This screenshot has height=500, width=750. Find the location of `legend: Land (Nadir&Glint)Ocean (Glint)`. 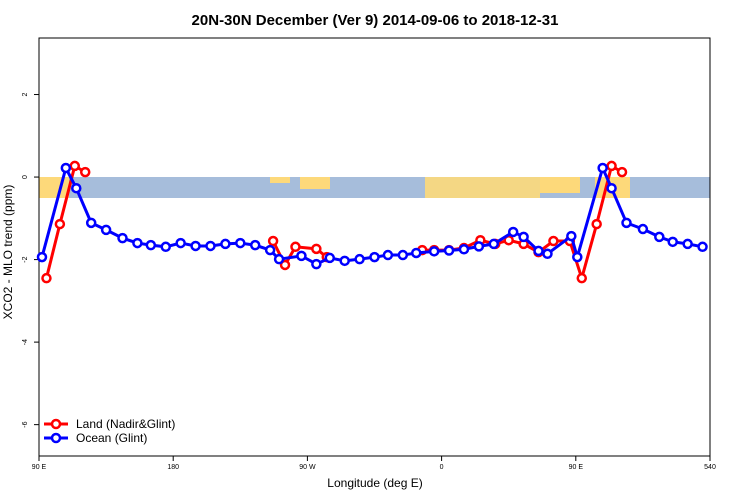

legend: Land (Nadir&Glint)Ocean (Glint) is located at coordinates (109, 431).